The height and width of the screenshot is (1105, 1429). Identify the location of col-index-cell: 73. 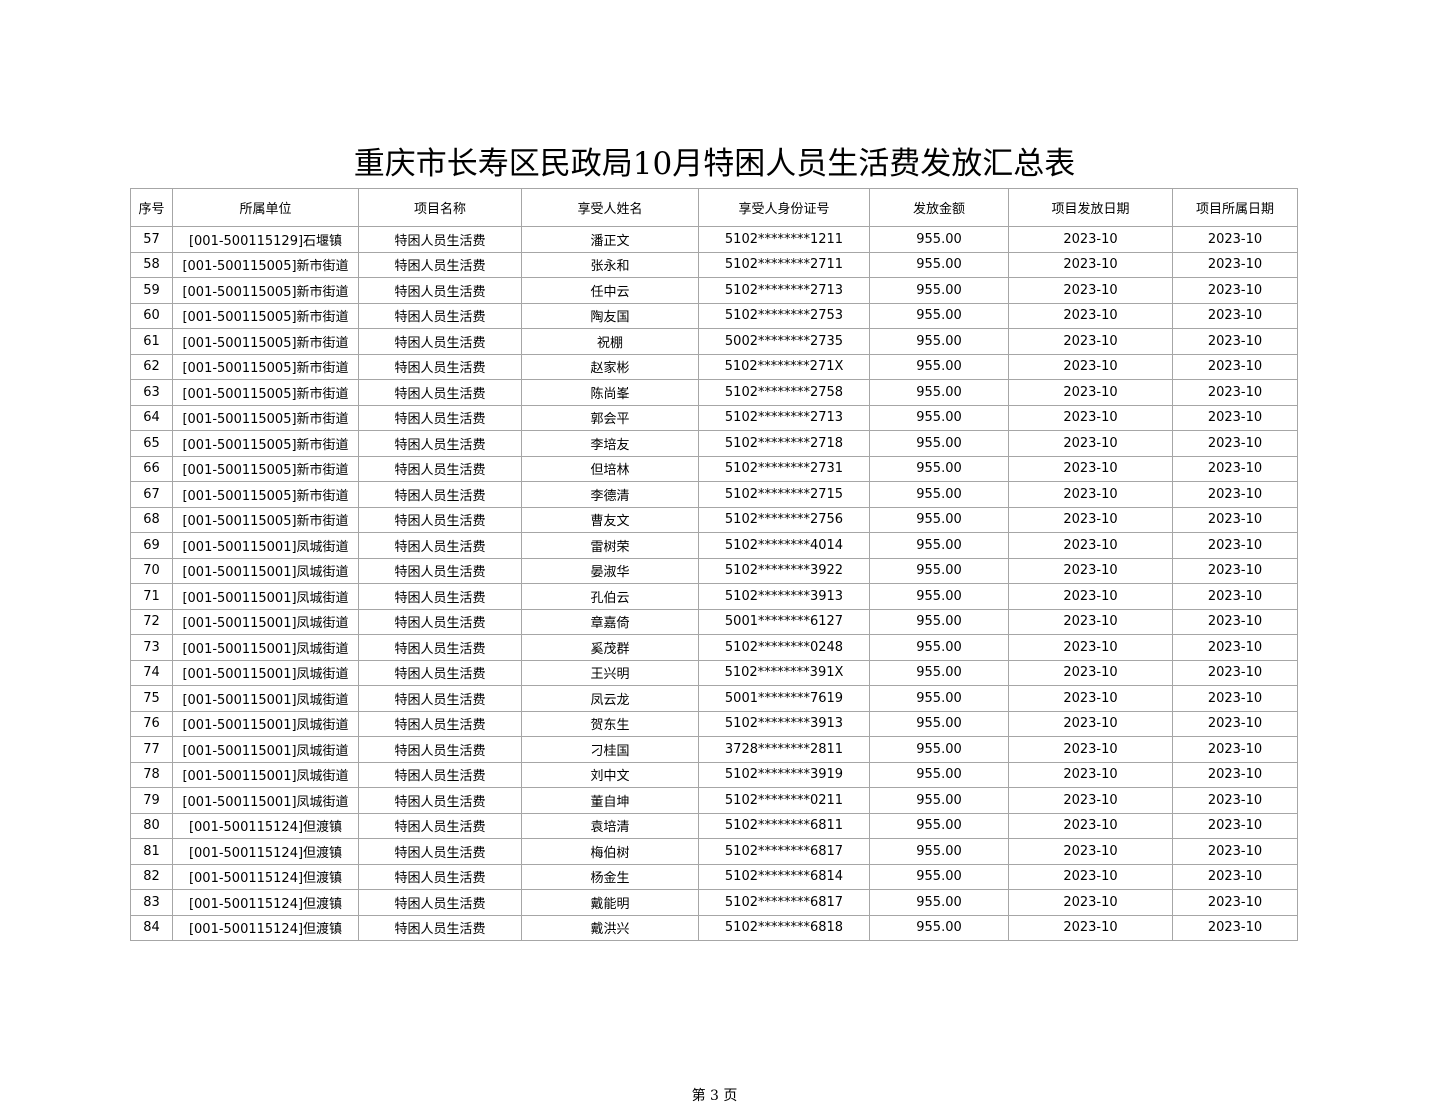
(151, 647).